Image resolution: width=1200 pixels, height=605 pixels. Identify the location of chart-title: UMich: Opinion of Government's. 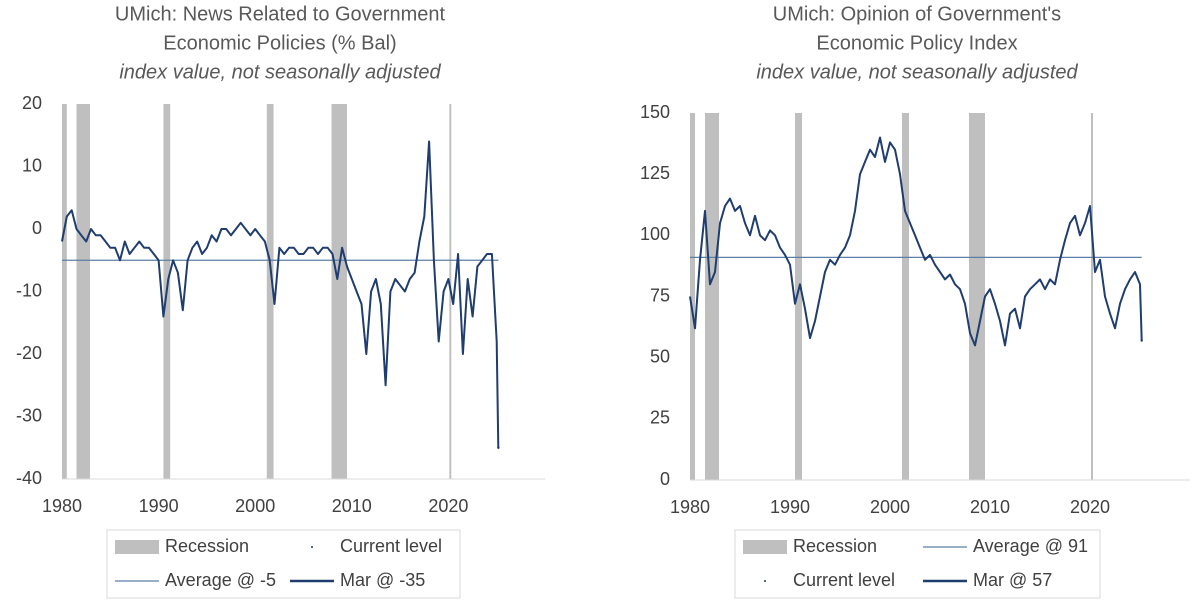
(917, 14).